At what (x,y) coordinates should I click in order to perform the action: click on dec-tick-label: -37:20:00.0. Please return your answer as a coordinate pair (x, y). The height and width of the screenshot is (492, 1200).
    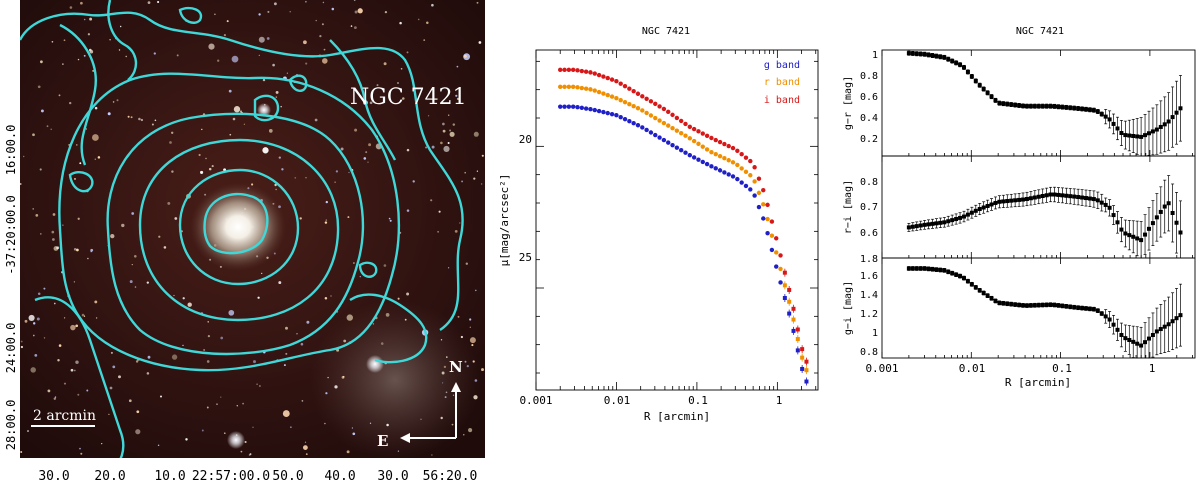
    Looking at the image, I should click on (11, 234).